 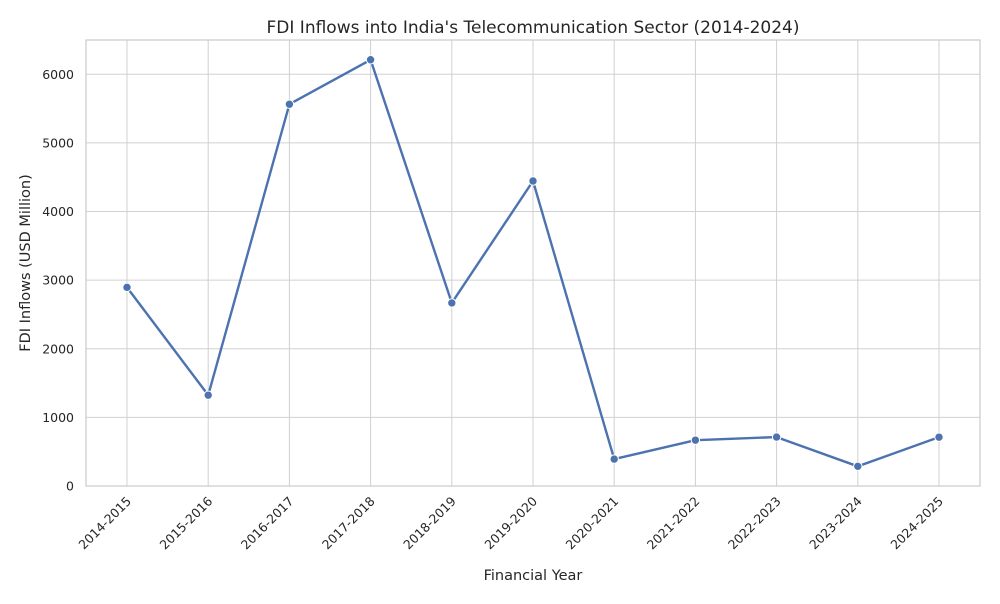 I want to click on y-tick-label: 1000, so click(x=58, y=417).